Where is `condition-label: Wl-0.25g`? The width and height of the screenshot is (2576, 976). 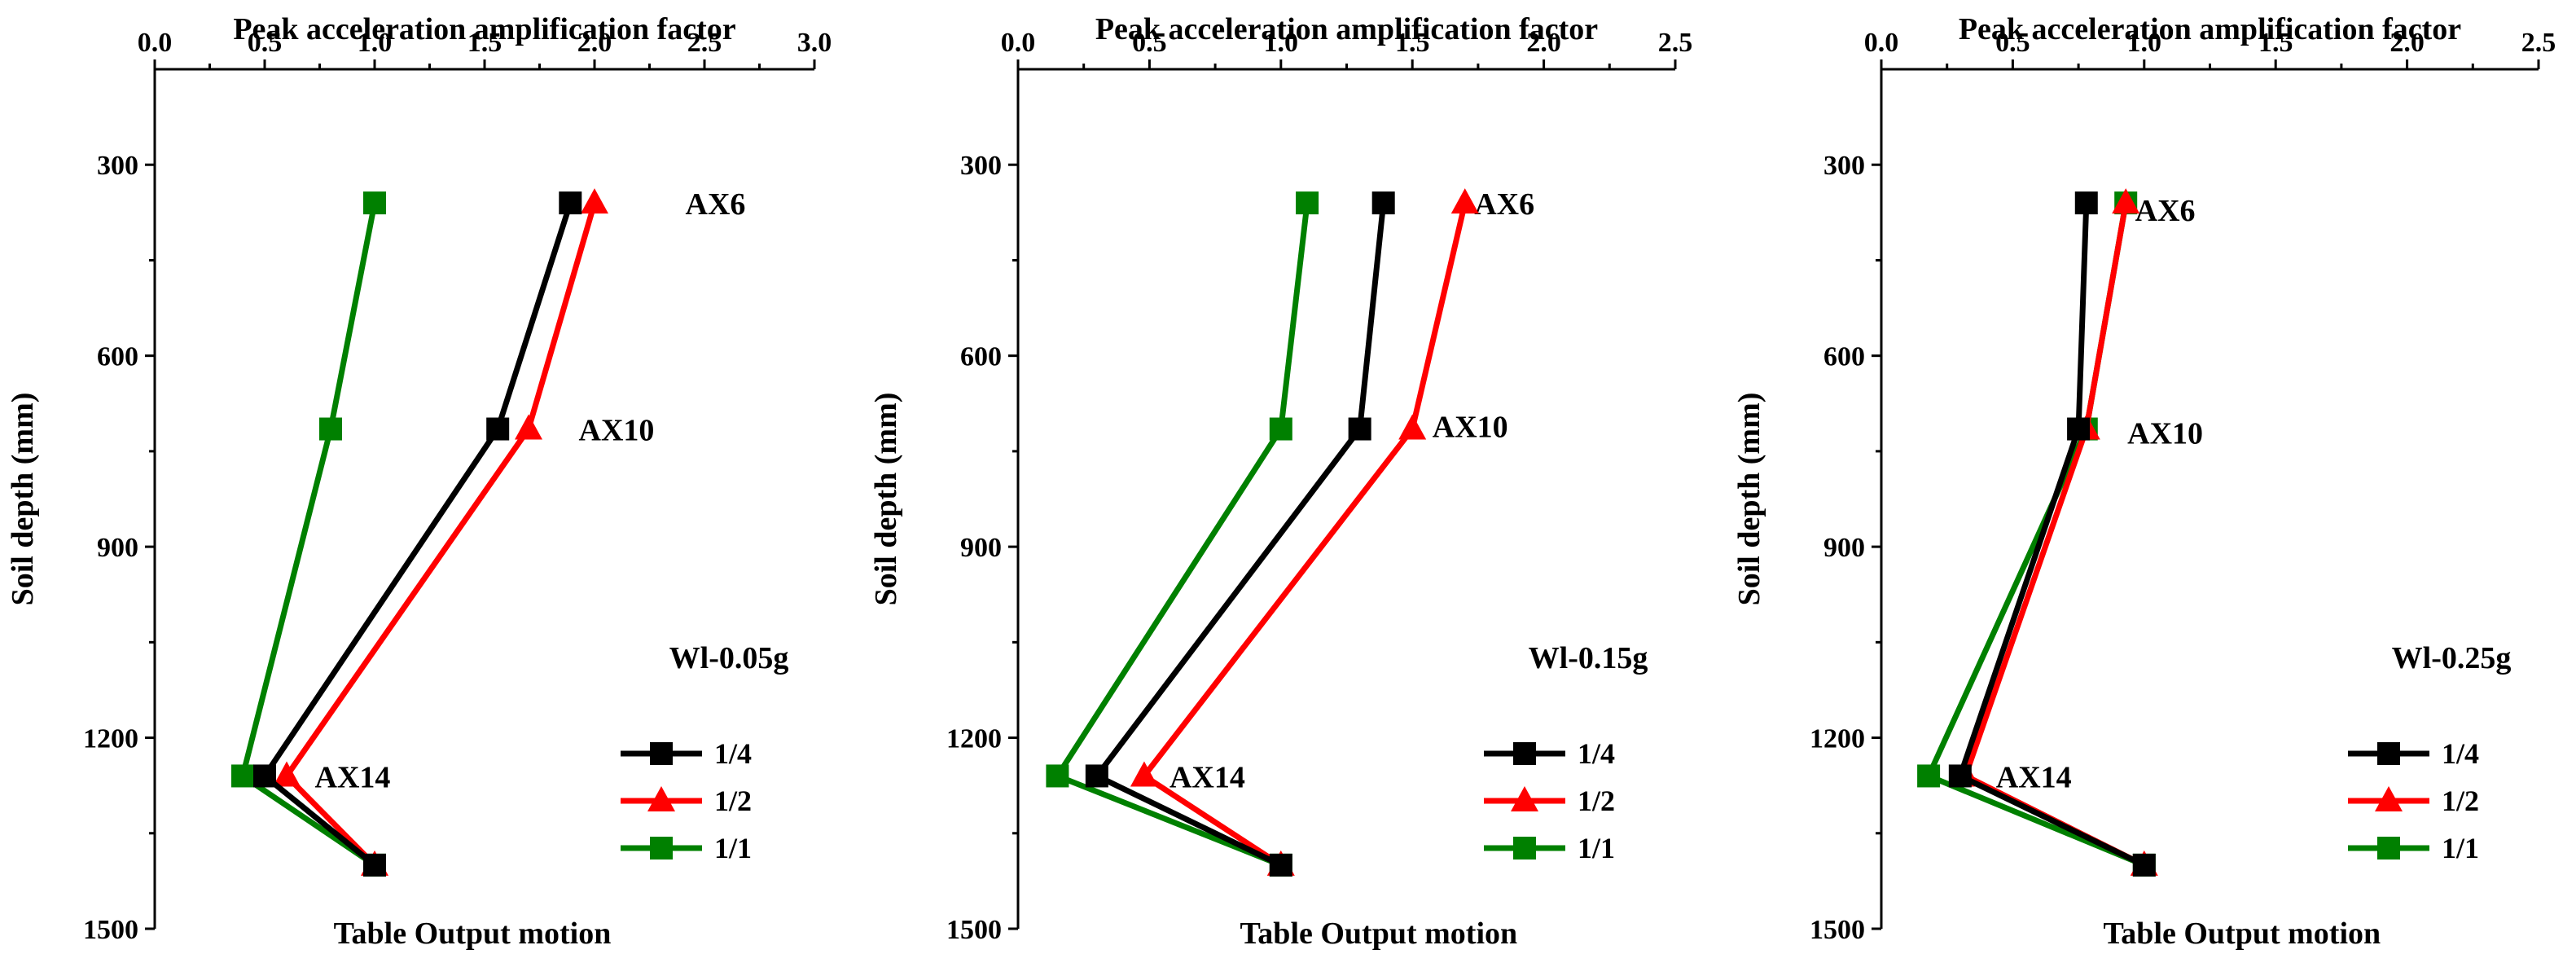
condition-label: Wl-0.25g is located at coordinates (2452, 658).